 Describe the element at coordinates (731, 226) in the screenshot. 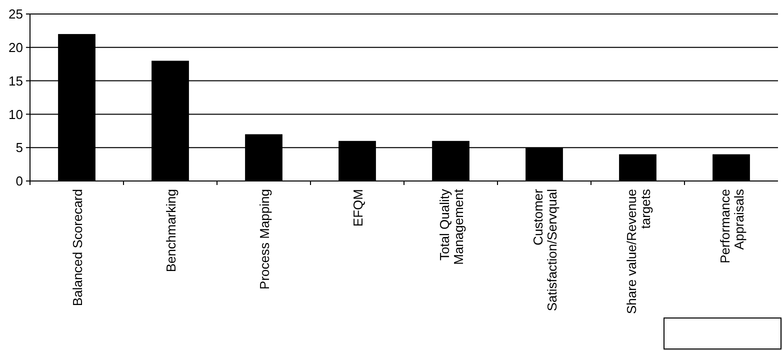

I see `x-tick-label: Performance Appraisals` at that location.